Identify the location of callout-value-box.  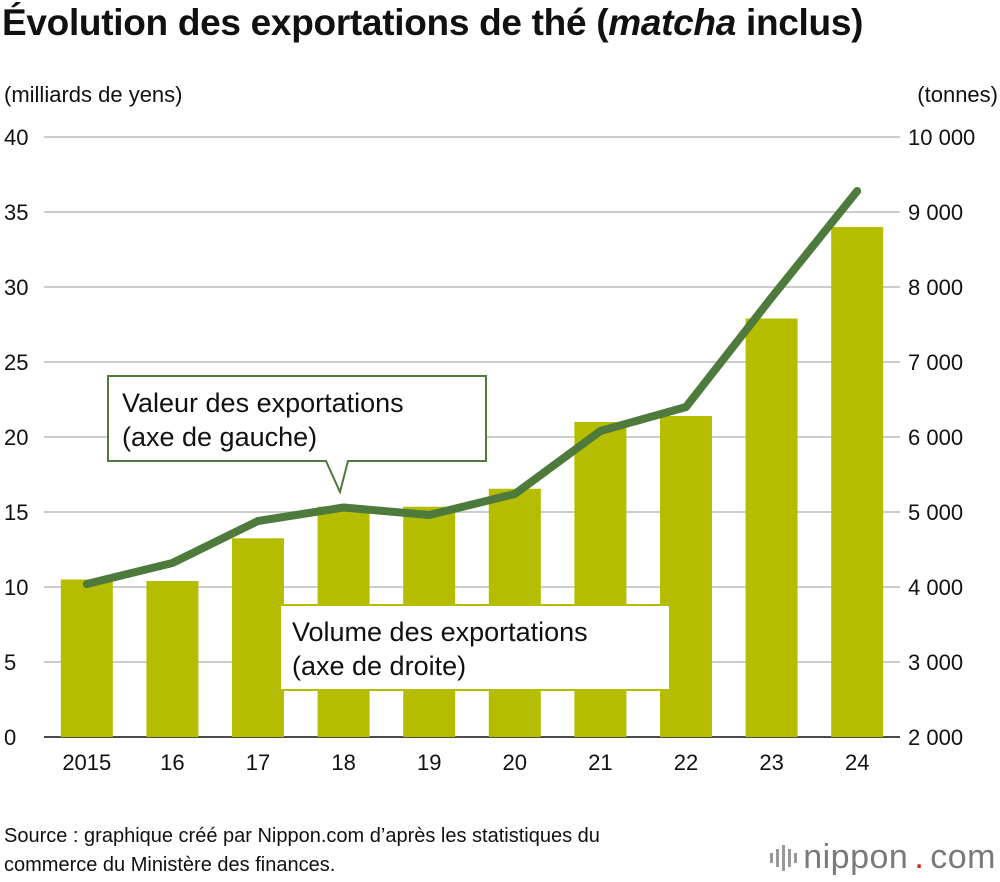
(297, 435).